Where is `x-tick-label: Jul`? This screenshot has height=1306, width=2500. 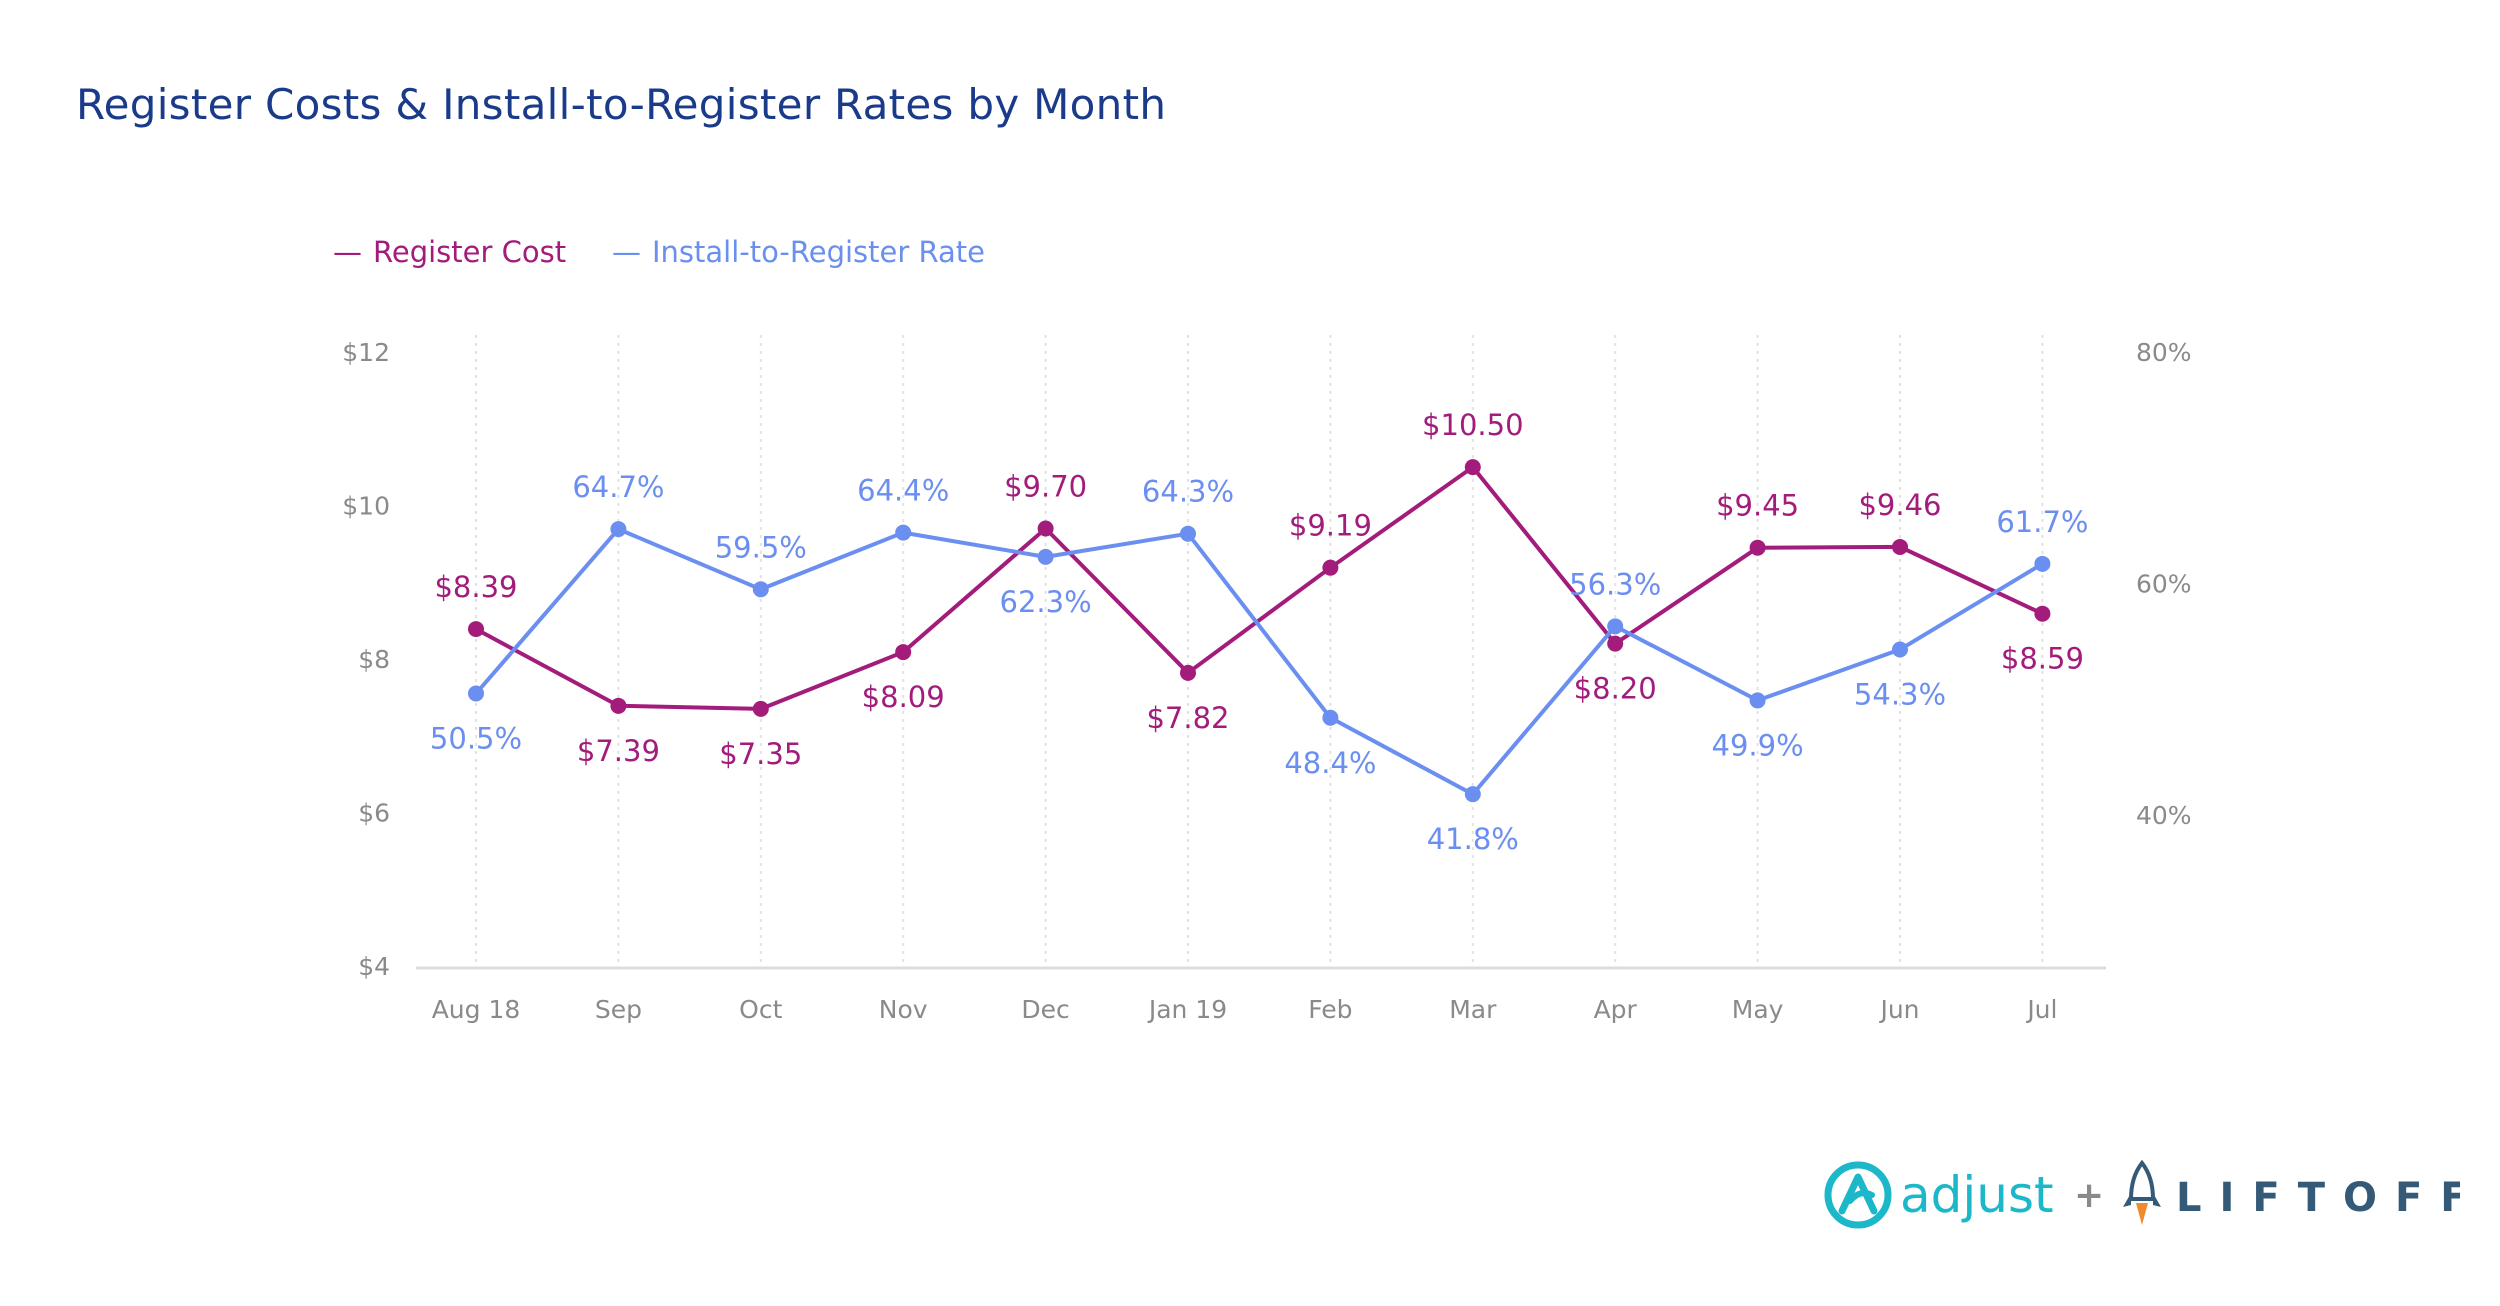 x-tick-label: Jul is located at coordinates (2041, 1009).